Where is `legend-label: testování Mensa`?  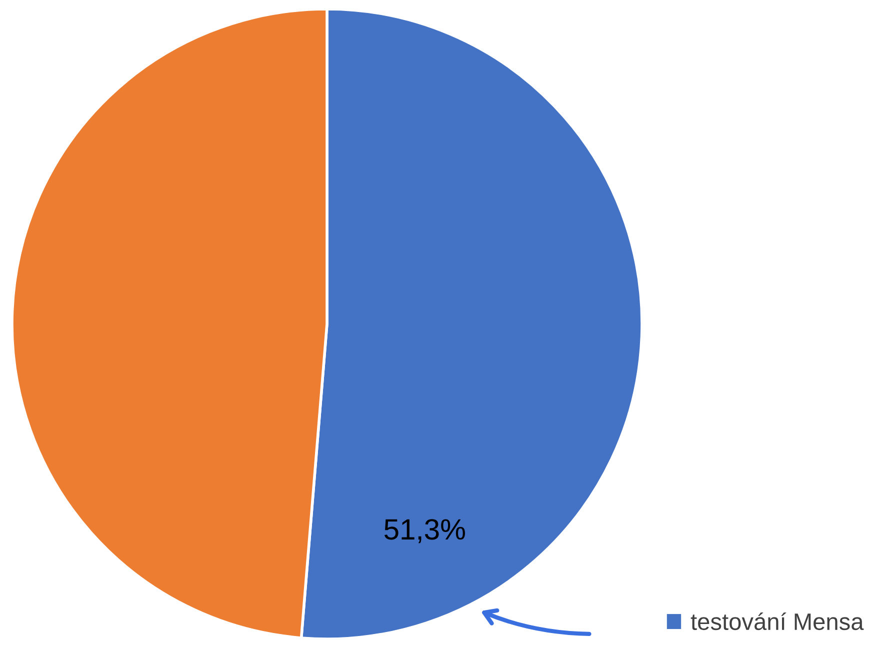
legend-label: testování Mensa is located at coordinates (777, 621).